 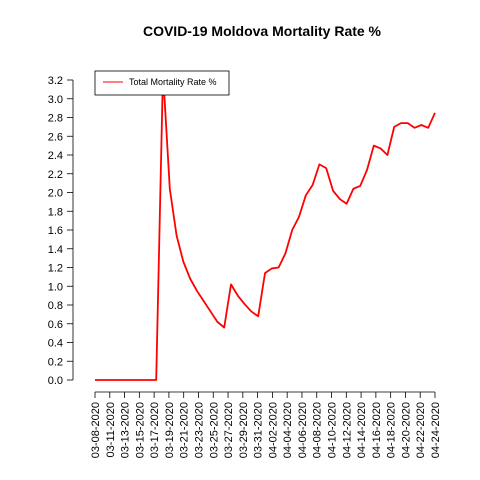 What do you see at coordinates (303, 430) in the screenshot?
I see `x-tick-label: 04-06-2020` at bounding box center [303, 430].